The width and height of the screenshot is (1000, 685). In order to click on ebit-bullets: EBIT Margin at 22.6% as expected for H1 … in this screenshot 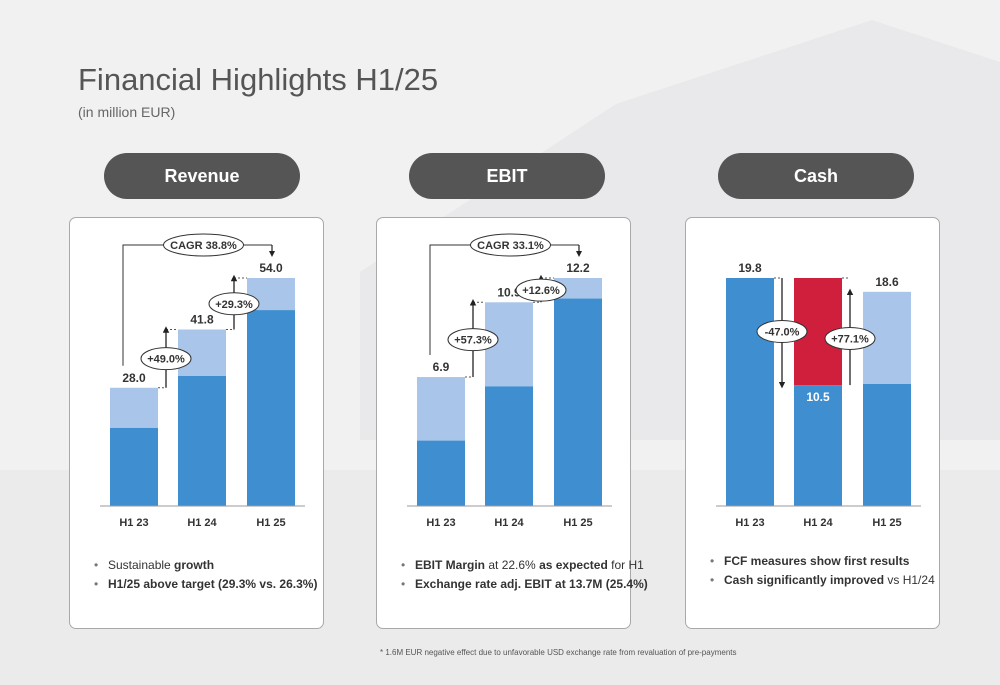, I will do `click(524, 577)`.